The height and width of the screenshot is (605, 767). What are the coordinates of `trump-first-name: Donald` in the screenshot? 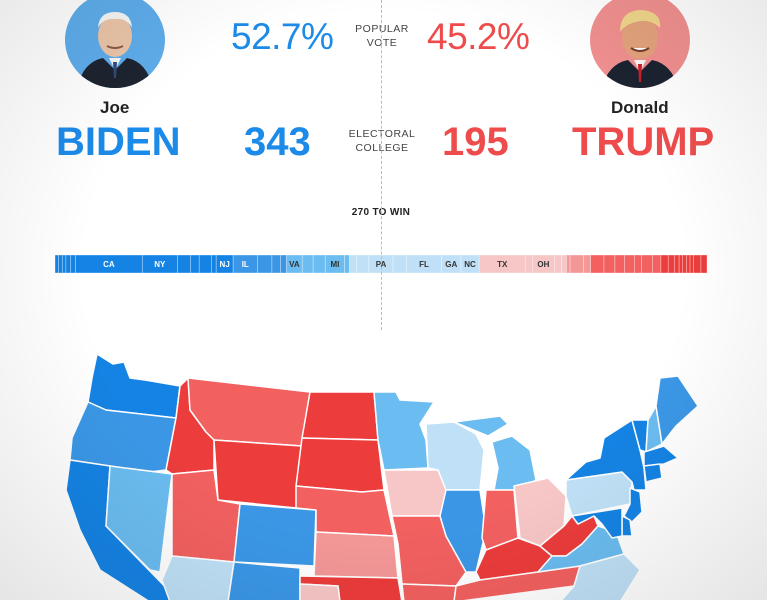 It's located at (640, 107).